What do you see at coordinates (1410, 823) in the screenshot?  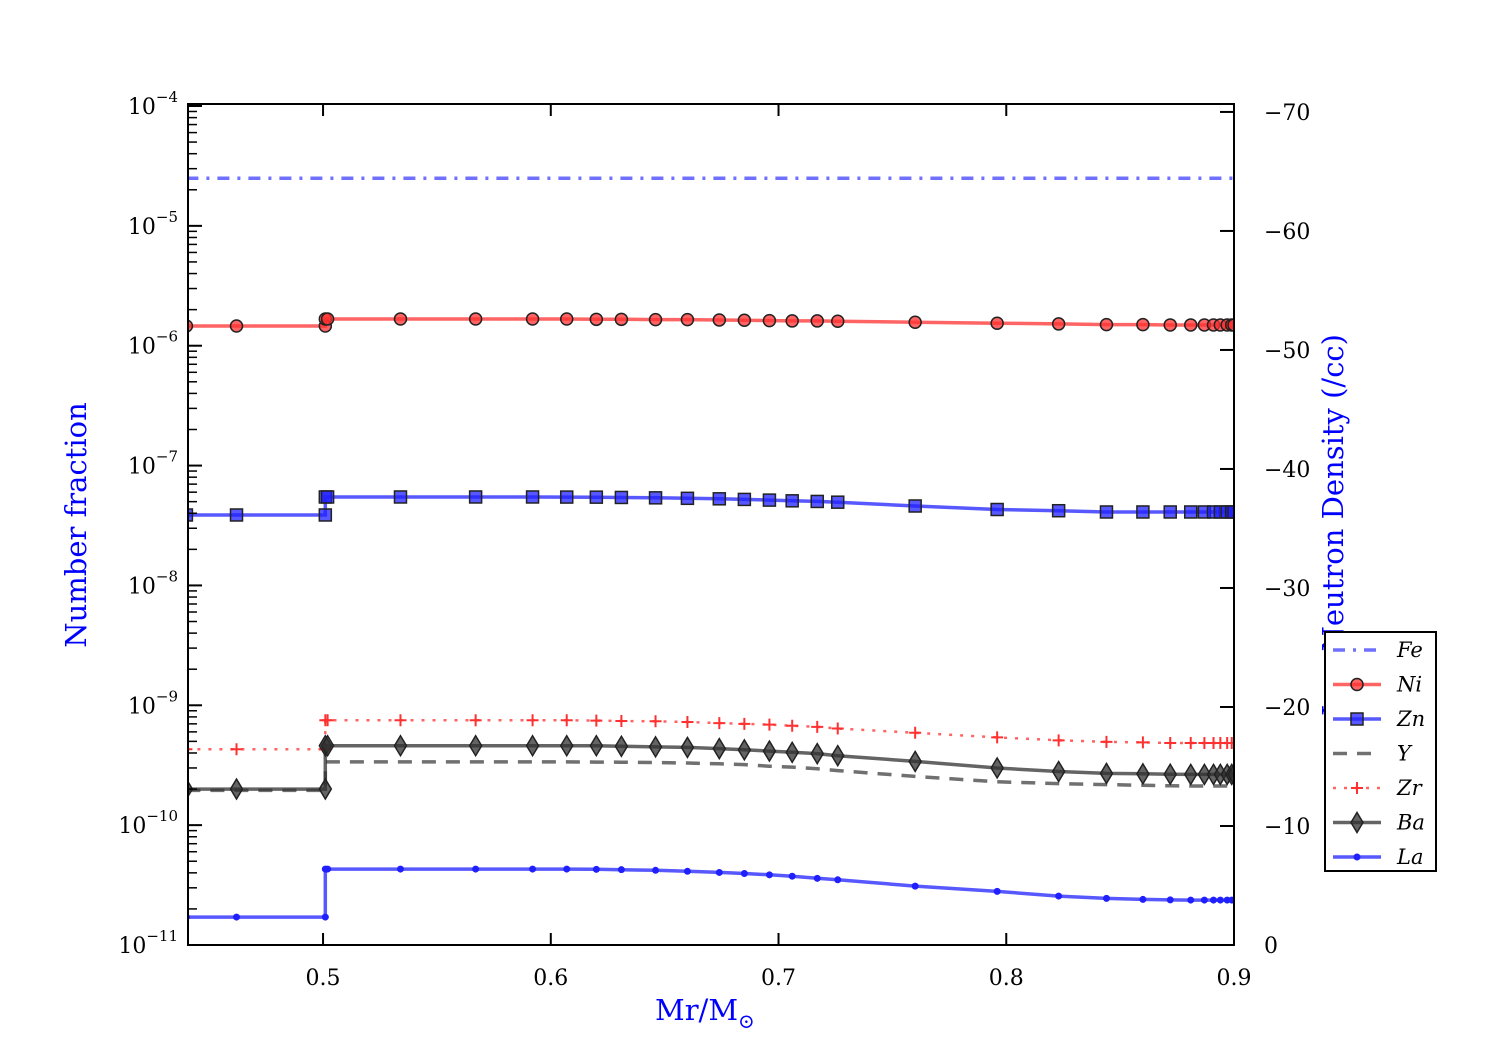 I see `legend-label: Ba` at bounding box center [1410, 823].